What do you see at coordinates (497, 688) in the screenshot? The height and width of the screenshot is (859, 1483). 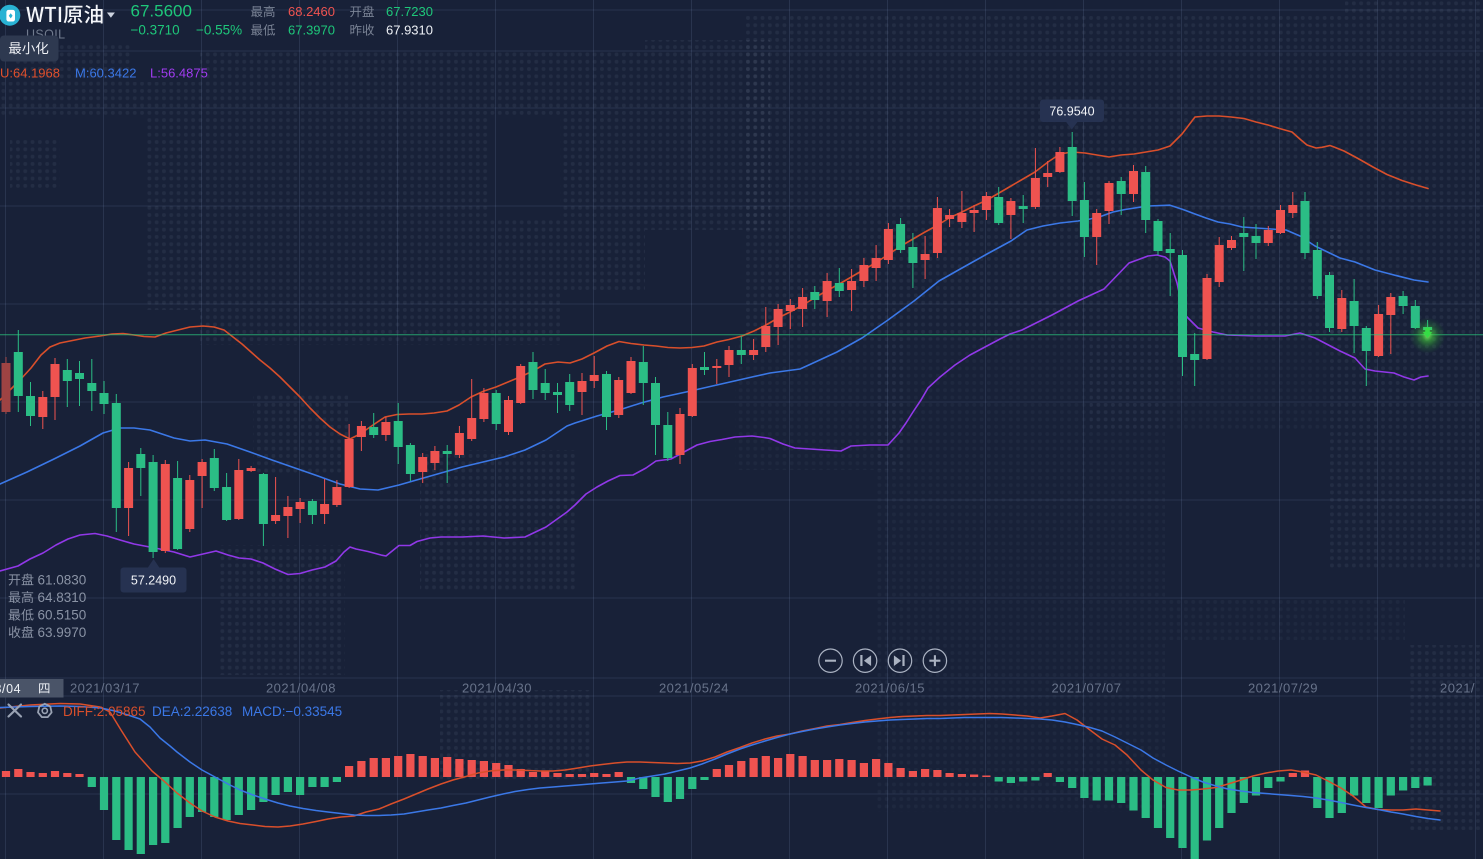 I see `svg-text: 2021/04/30` at bounding box center [497, 688].